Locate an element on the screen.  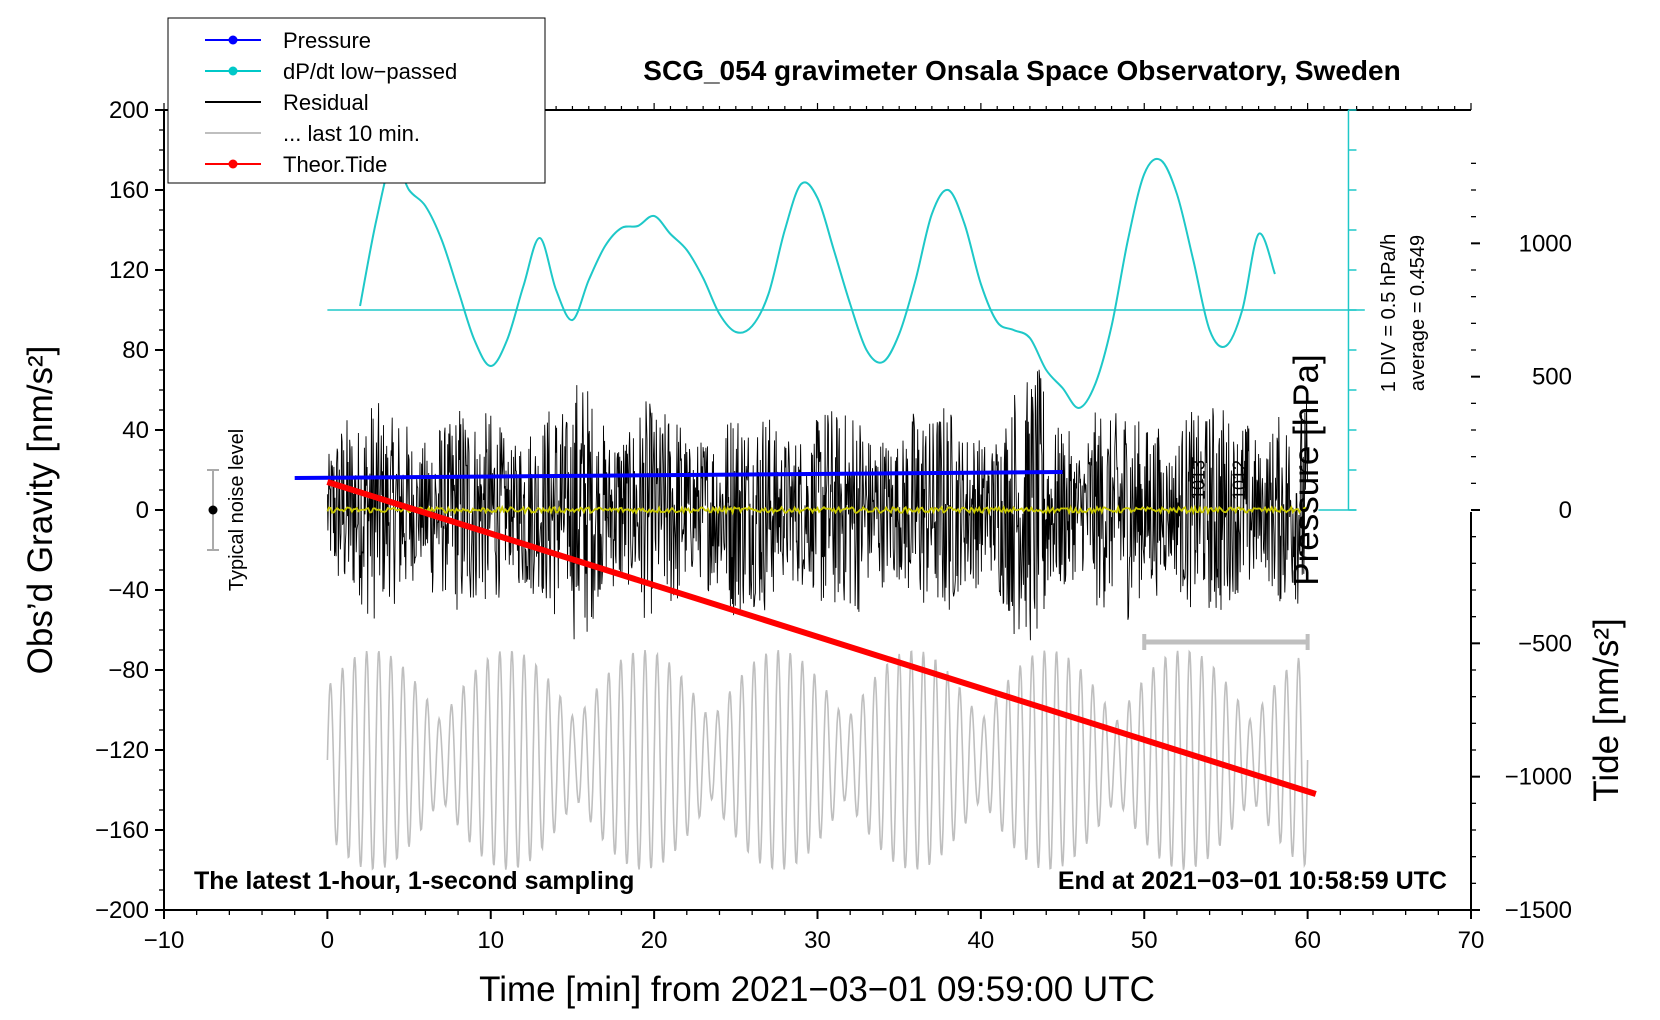
sampling-annotation: The latest 1-hour, 1-second sampling is located at coordinates (414, 881).